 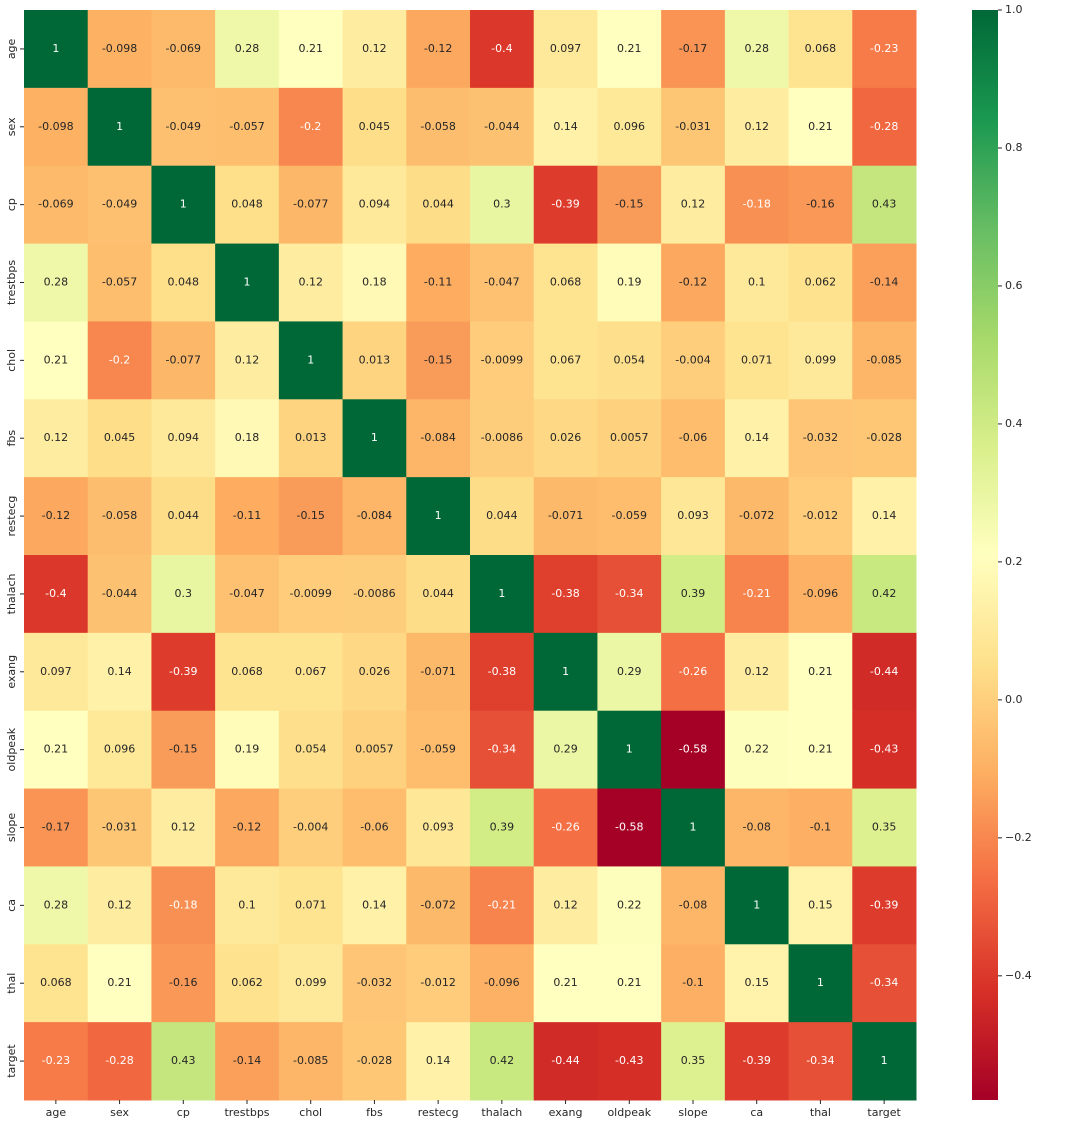 I want to click on cell-label: -0.39, so click(x=884, y=904).